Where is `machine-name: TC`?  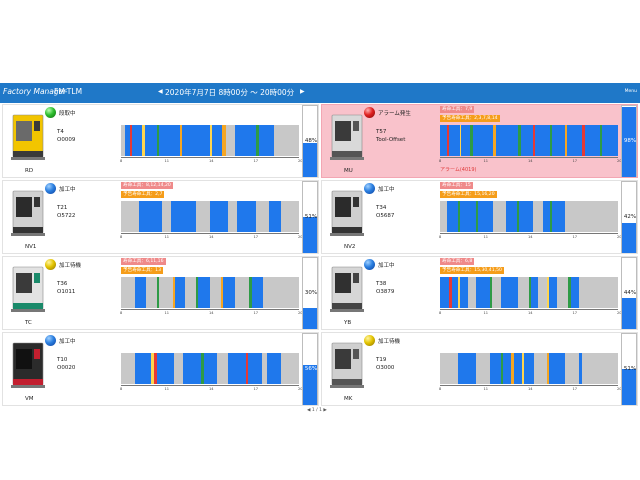
machine-name: TC is located at coordinates (28, 323).